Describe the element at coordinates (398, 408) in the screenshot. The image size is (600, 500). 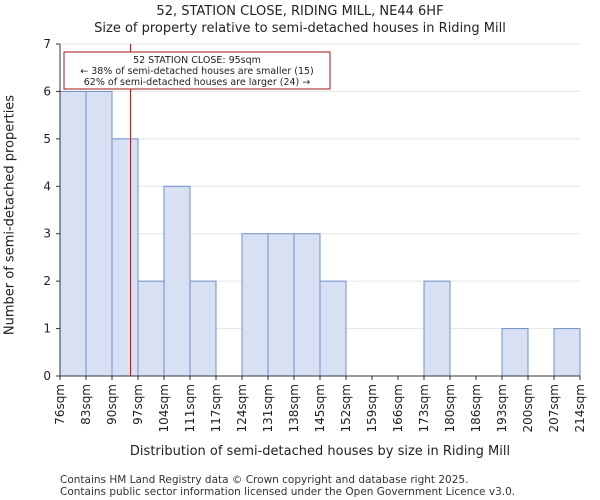
I see `x-tick-label: 166sqm` at that location.